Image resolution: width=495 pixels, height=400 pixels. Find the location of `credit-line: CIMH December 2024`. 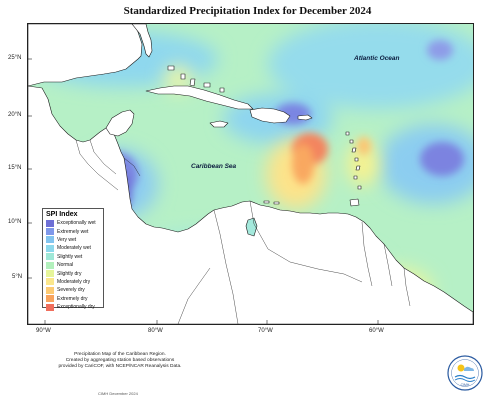

credit-line: CIMH December 2024 is located at coordinates (118, 393).